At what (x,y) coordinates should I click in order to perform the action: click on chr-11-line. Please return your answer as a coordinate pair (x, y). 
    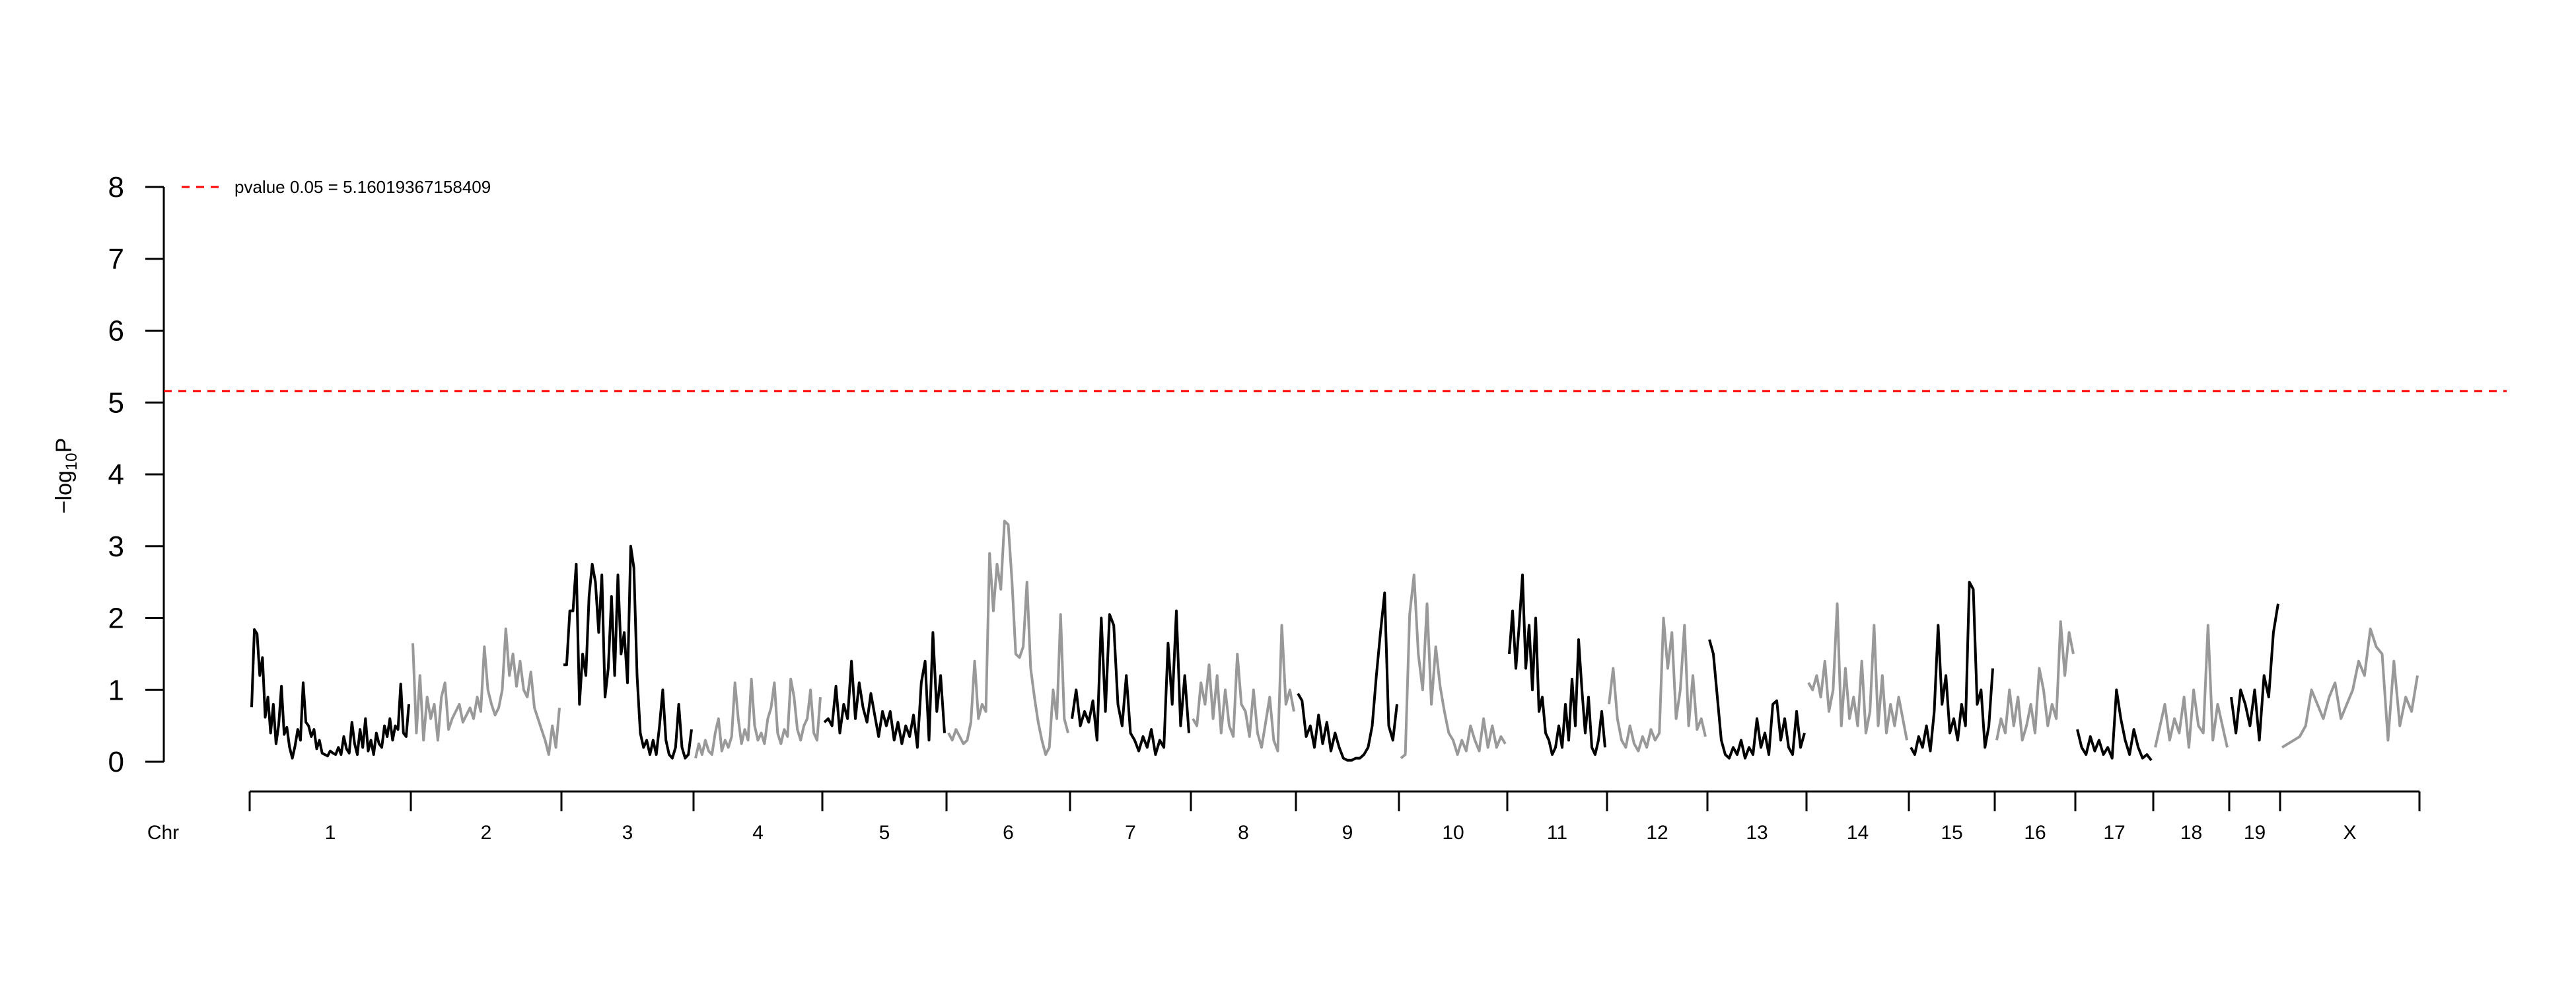
    Looking at the image, I should click on (1557, 664).